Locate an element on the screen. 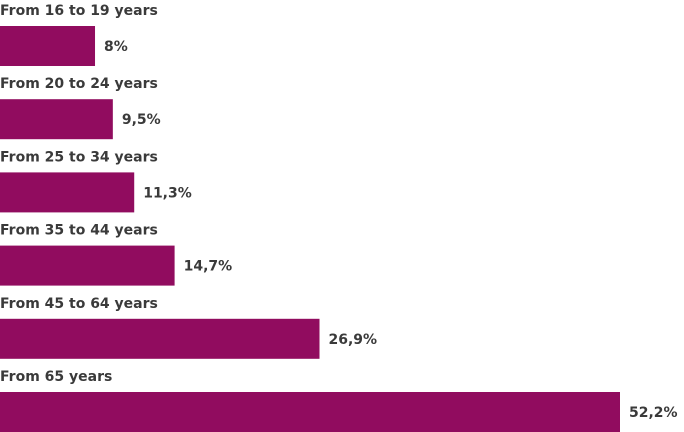  value-label: 9,5% is located at coordinates (141, 120).